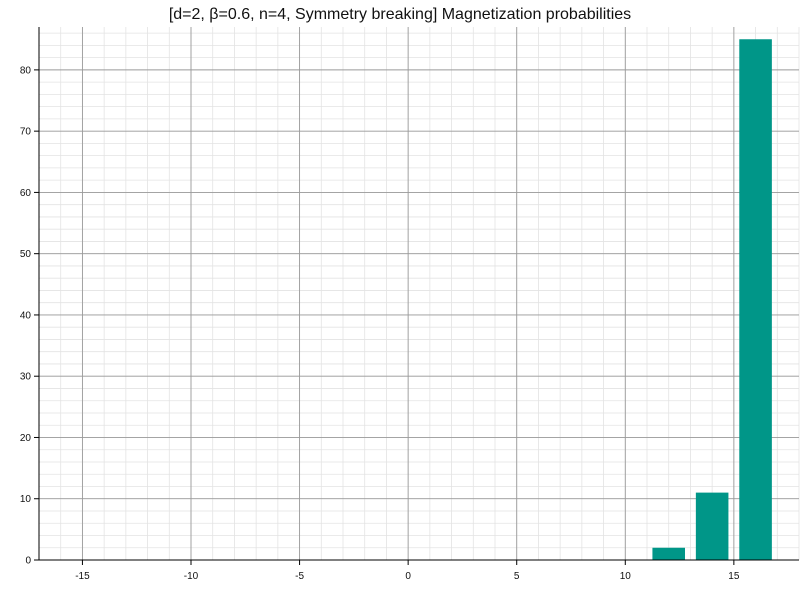  I want to click on x-tick-label: 5, so click(517, 576).